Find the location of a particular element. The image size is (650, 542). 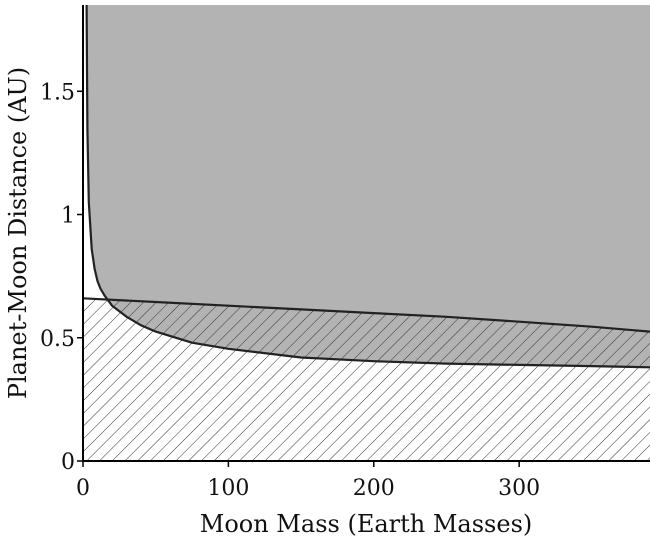

x-axis-title: Moon Mass (Earth Masses) is located at coordinates (366, 524).